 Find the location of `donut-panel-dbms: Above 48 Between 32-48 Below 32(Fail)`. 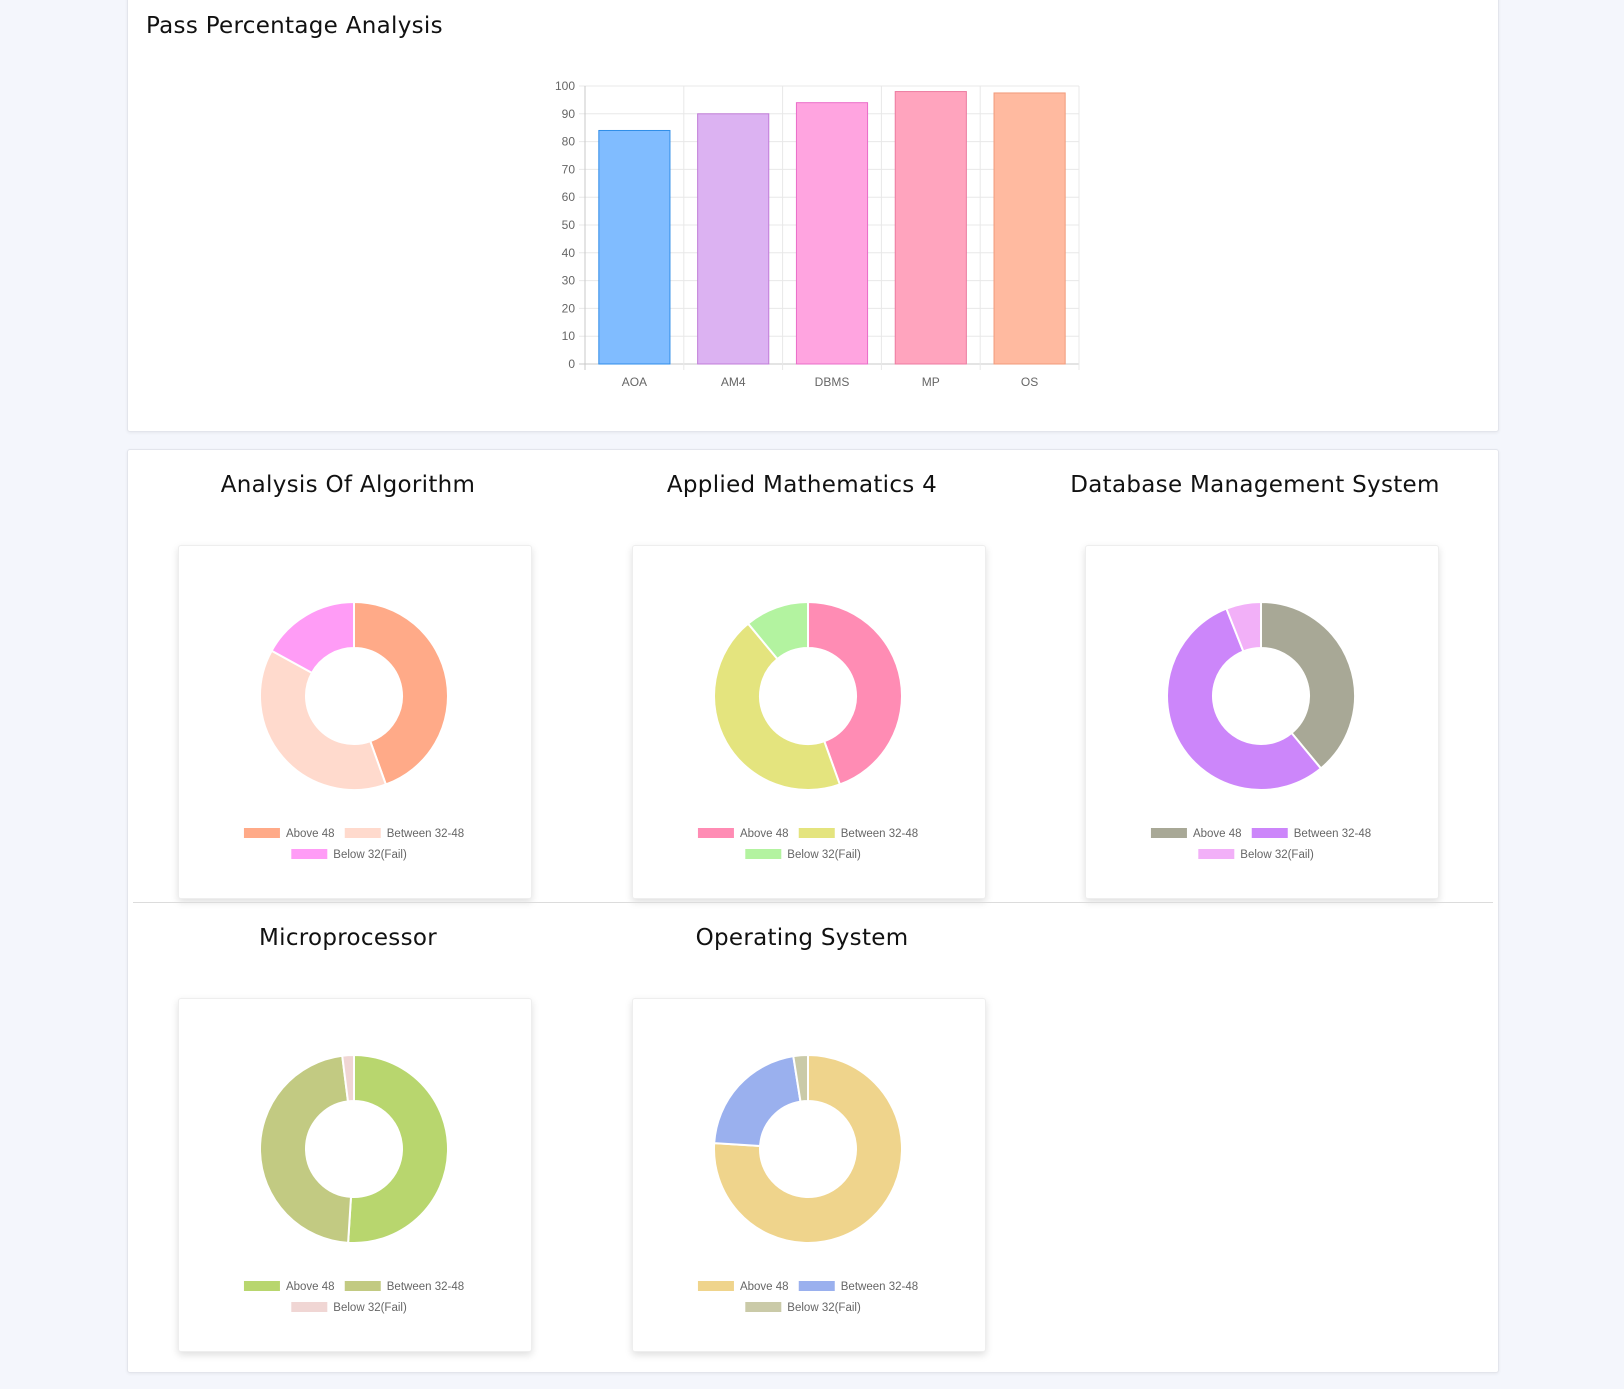

donut-panel-dbms: Above 48 Between 32-48 Below 32(Fail) is located at coordinates (1262, 722).